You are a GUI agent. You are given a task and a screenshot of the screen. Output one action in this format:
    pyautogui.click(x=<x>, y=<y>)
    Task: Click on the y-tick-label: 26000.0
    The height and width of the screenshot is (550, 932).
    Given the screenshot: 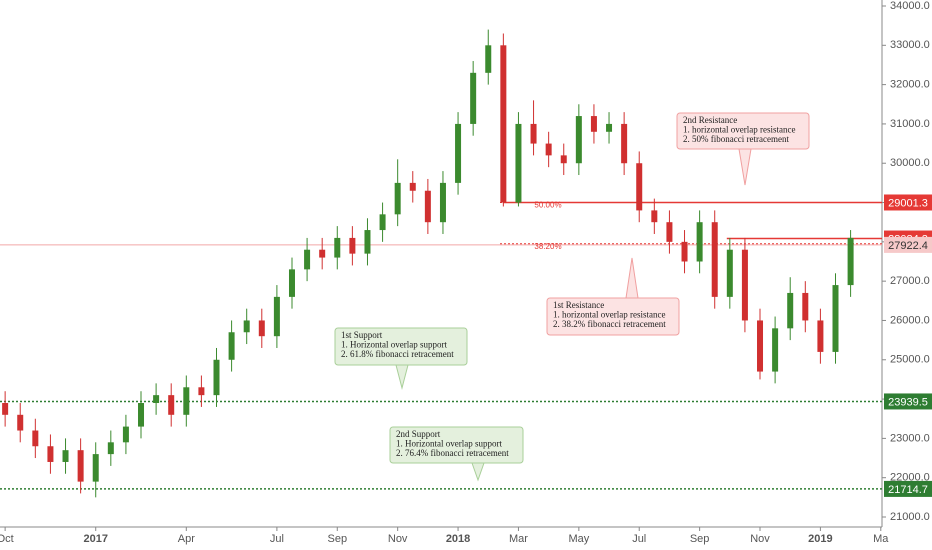 What is the action you would take?
    pyautogui.click(x=910, y=320)
    